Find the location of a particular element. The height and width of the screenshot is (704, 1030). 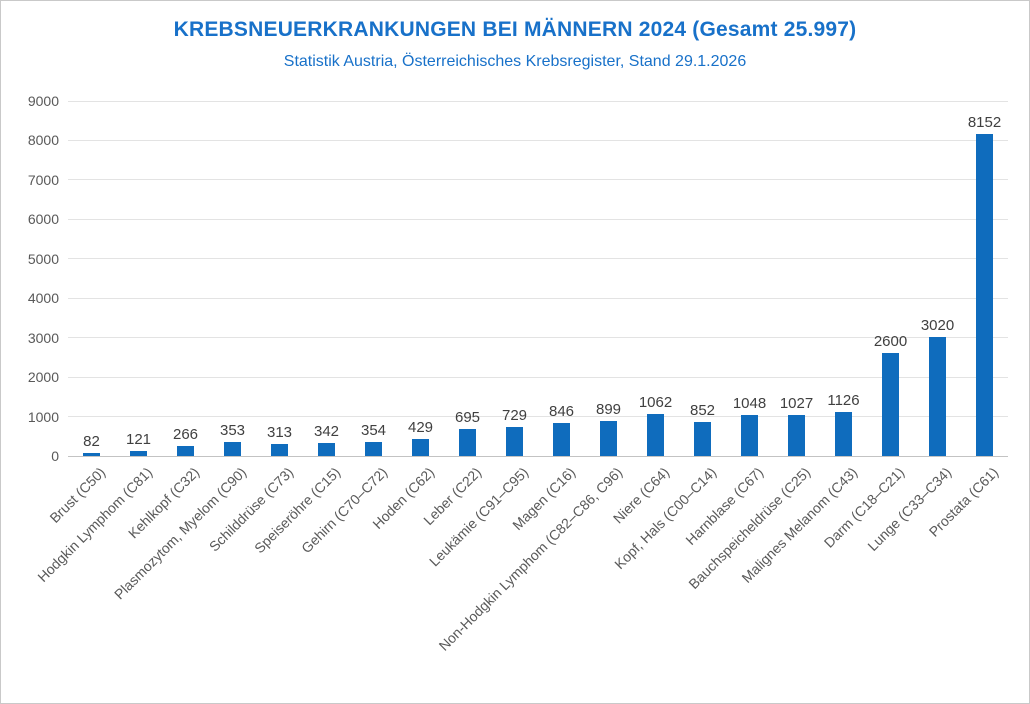

bar-value-label: 3020 is located at coordinates (937, 325).